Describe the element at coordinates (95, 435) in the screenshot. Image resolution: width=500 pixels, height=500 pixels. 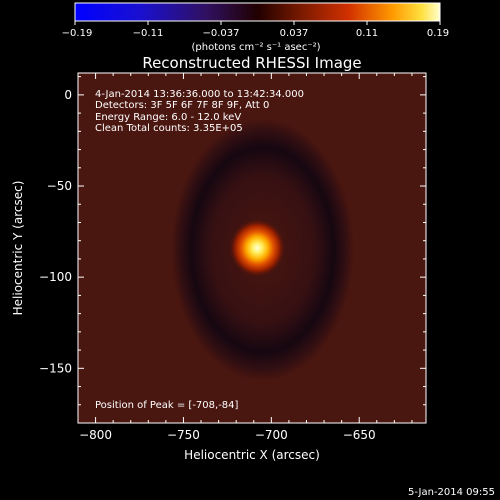
I see `x-tick-label: −800` at that location.